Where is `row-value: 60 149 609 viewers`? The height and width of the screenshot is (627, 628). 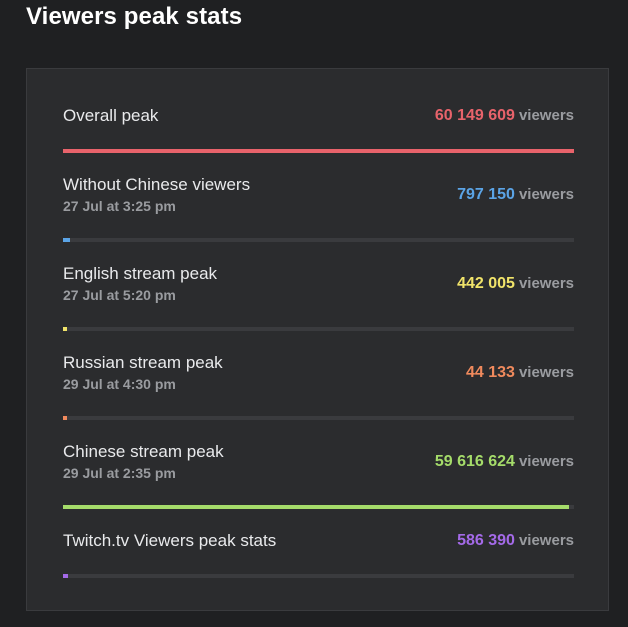
row-value: 60 149 609 viewers is located at coordinates (504, 116).